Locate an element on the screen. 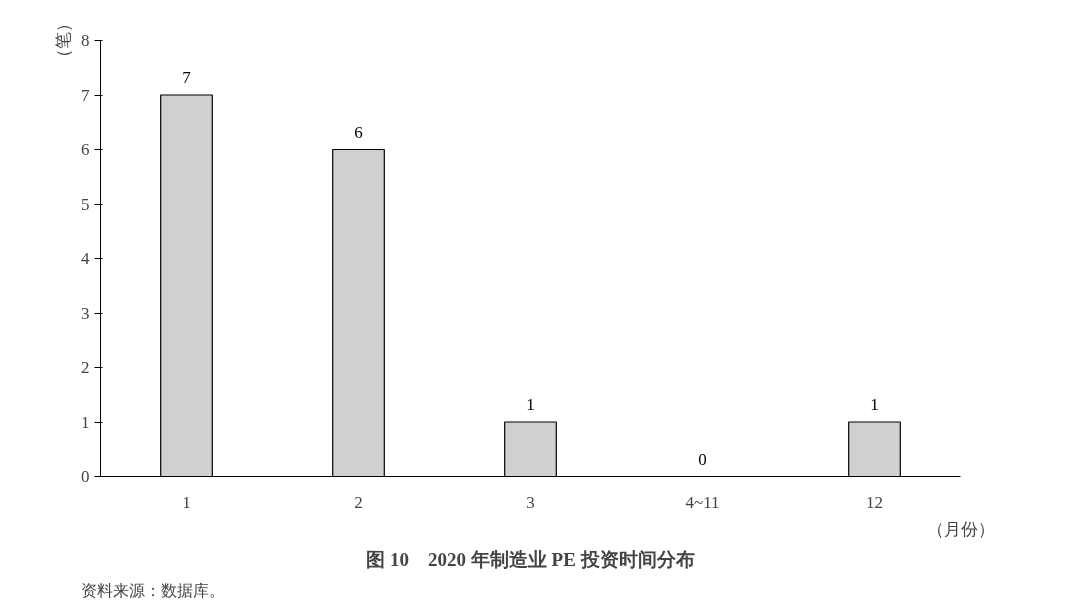  y-tick-label: 0 is located at coordinates (85, 476).